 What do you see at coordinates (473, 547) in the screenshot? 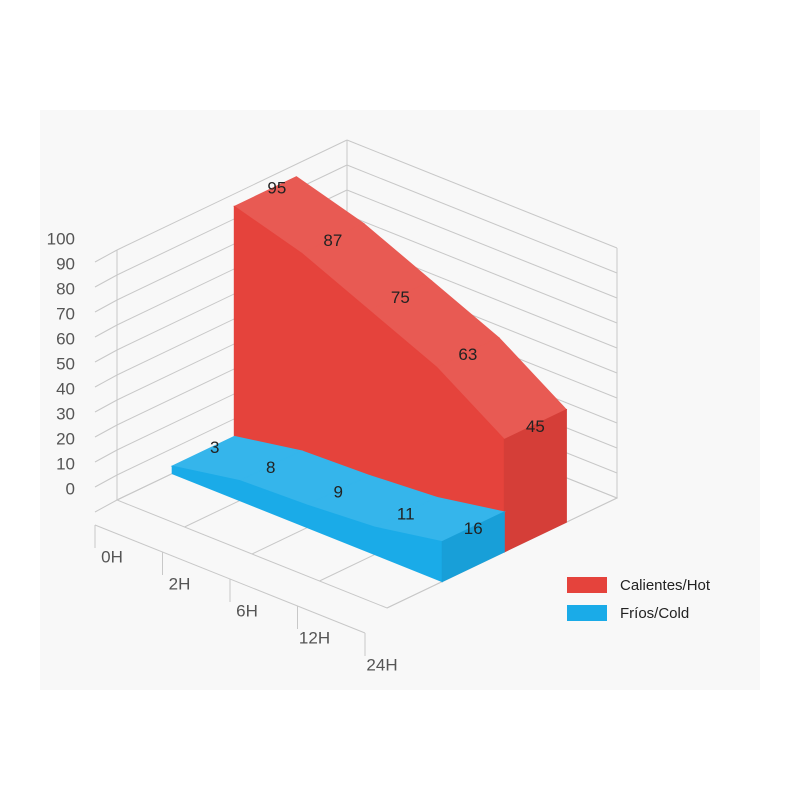
I see `area-end` at bounding box center [473, 547].